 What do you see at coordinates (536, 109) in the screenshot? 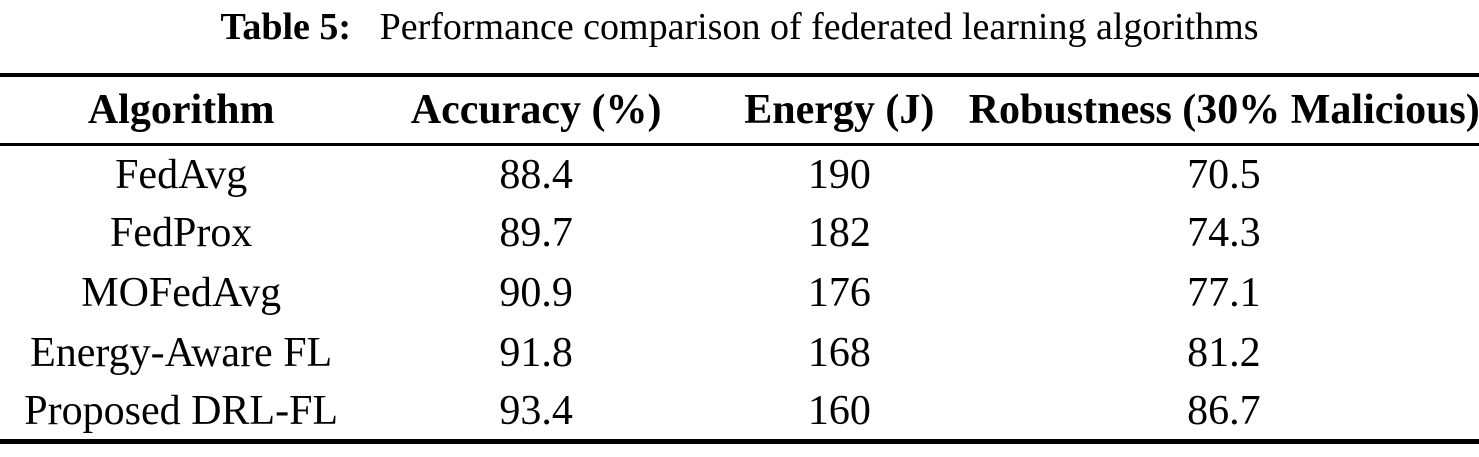
I see `column-header-accuracy: Accuracy (%)` at bounding box center [536, 109].